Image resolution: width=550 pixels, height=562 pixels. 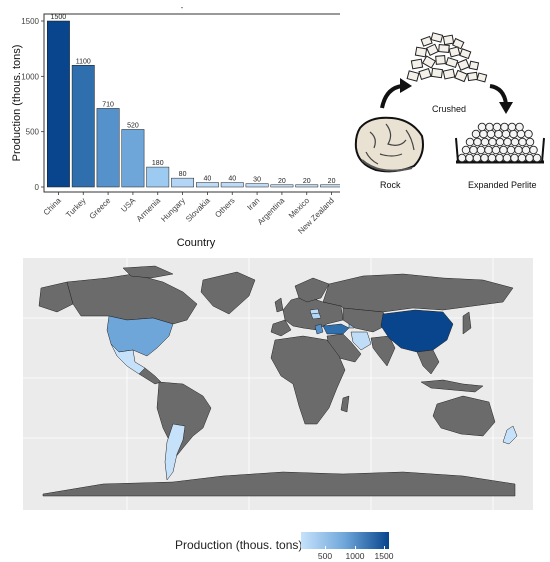 What do you see at coordinates (355, 556) in the screenshot?
I see `legend-tick-1000: 1000` at bounding box center [355, 556].